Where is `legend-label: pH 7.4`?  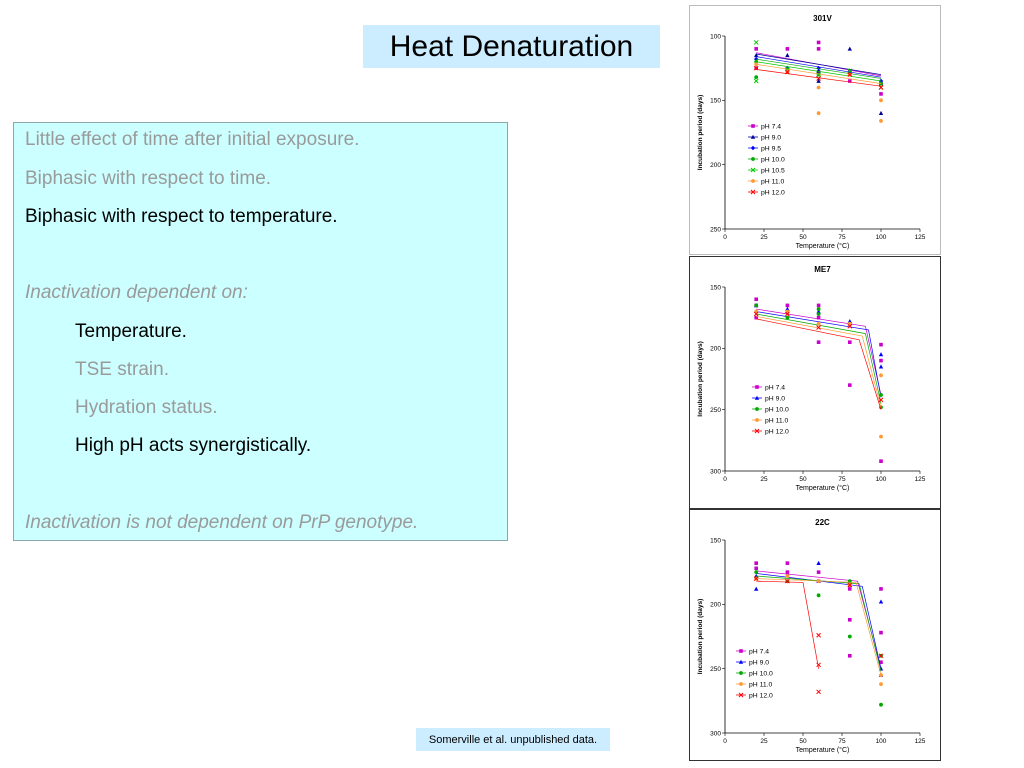
legend-label: pH 7.4 is located at coordinates (771, 126).